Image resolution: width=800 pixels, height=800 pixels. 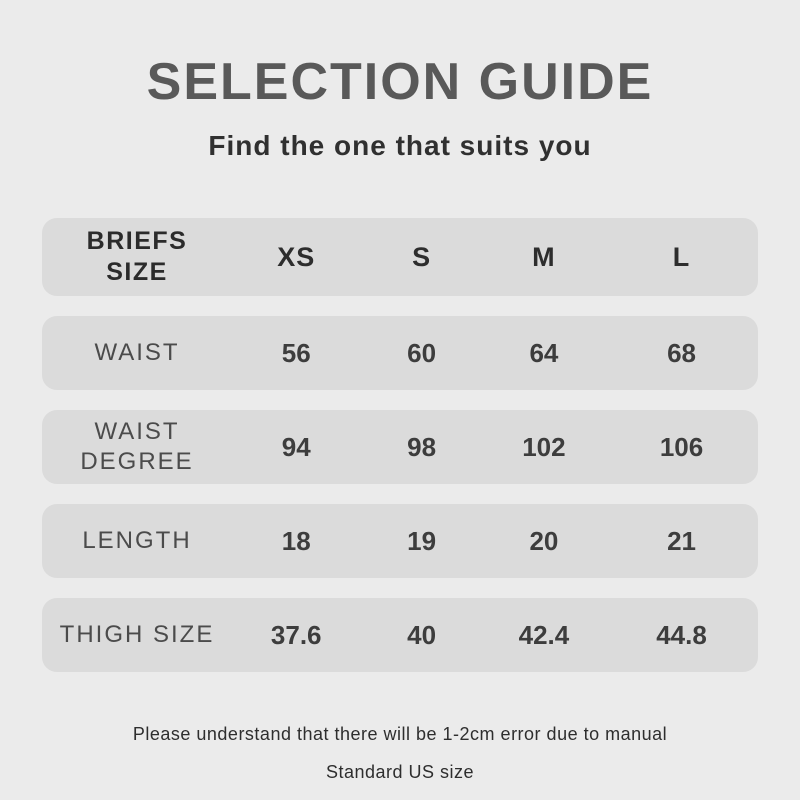 What do you see at coordinates (422, 540) in the screenshot?
I see `length-s: 19` at bounding box center [422, 540].